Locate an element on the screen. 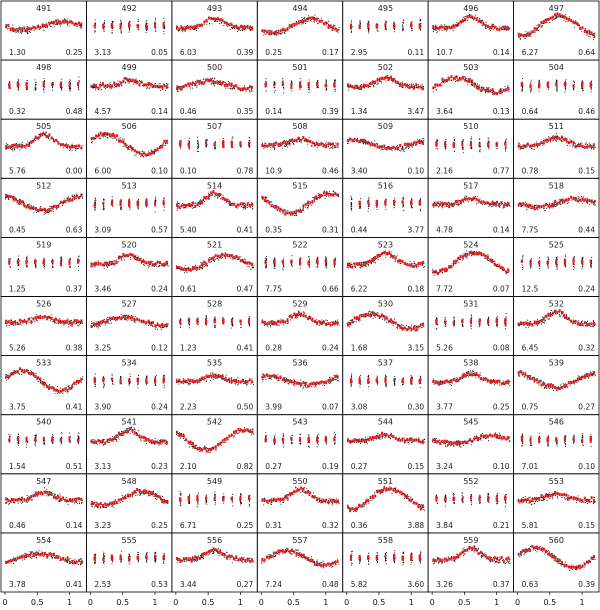 This screenshot has width=600, height=610. x-tick-label: 0 is located at coordinates (517, 602).